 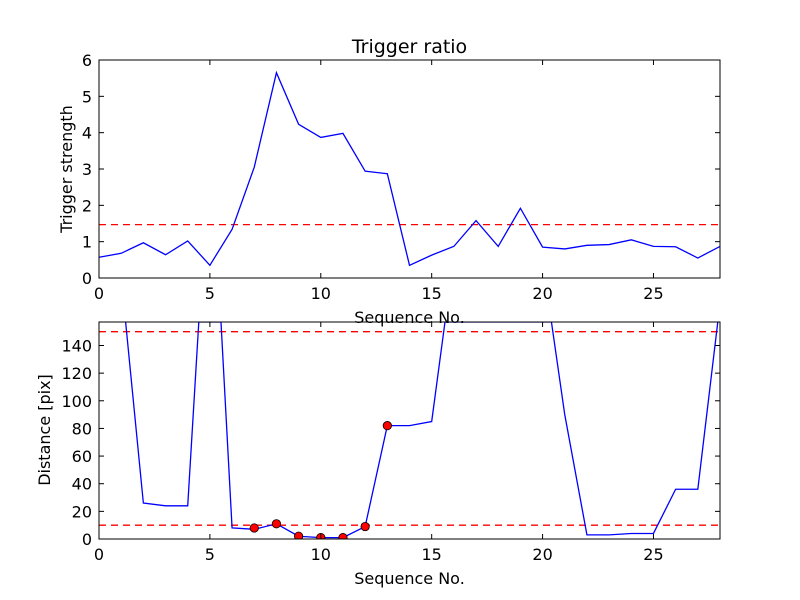 What do you see at coordinates (542, 554) in the screenshot?
I see `bottom-x-tick-label: 20` at bounding box center [542, 554].